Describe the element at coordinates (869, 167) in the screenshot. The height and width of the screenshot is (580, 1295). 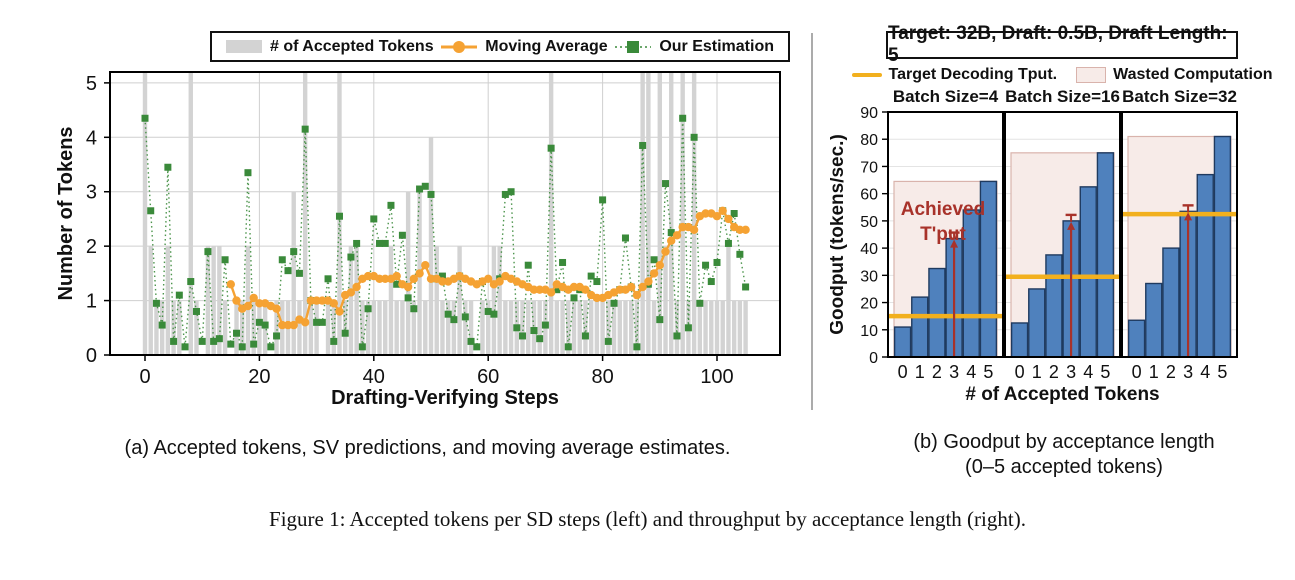
I see `svg-text: 70` at that location.